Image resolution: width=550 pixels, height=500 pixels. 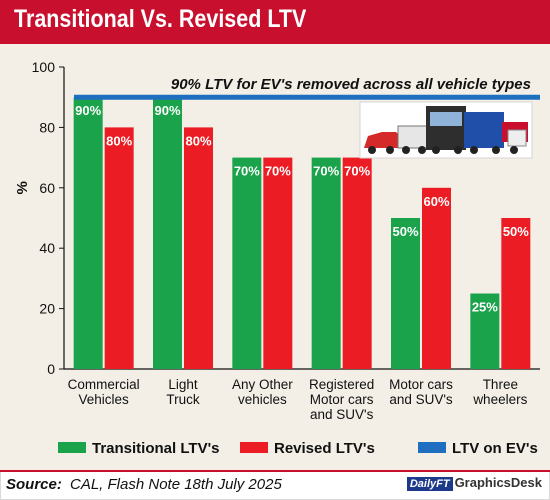 I want to click on y-tick-label: 0, so click(x=51, y=369).